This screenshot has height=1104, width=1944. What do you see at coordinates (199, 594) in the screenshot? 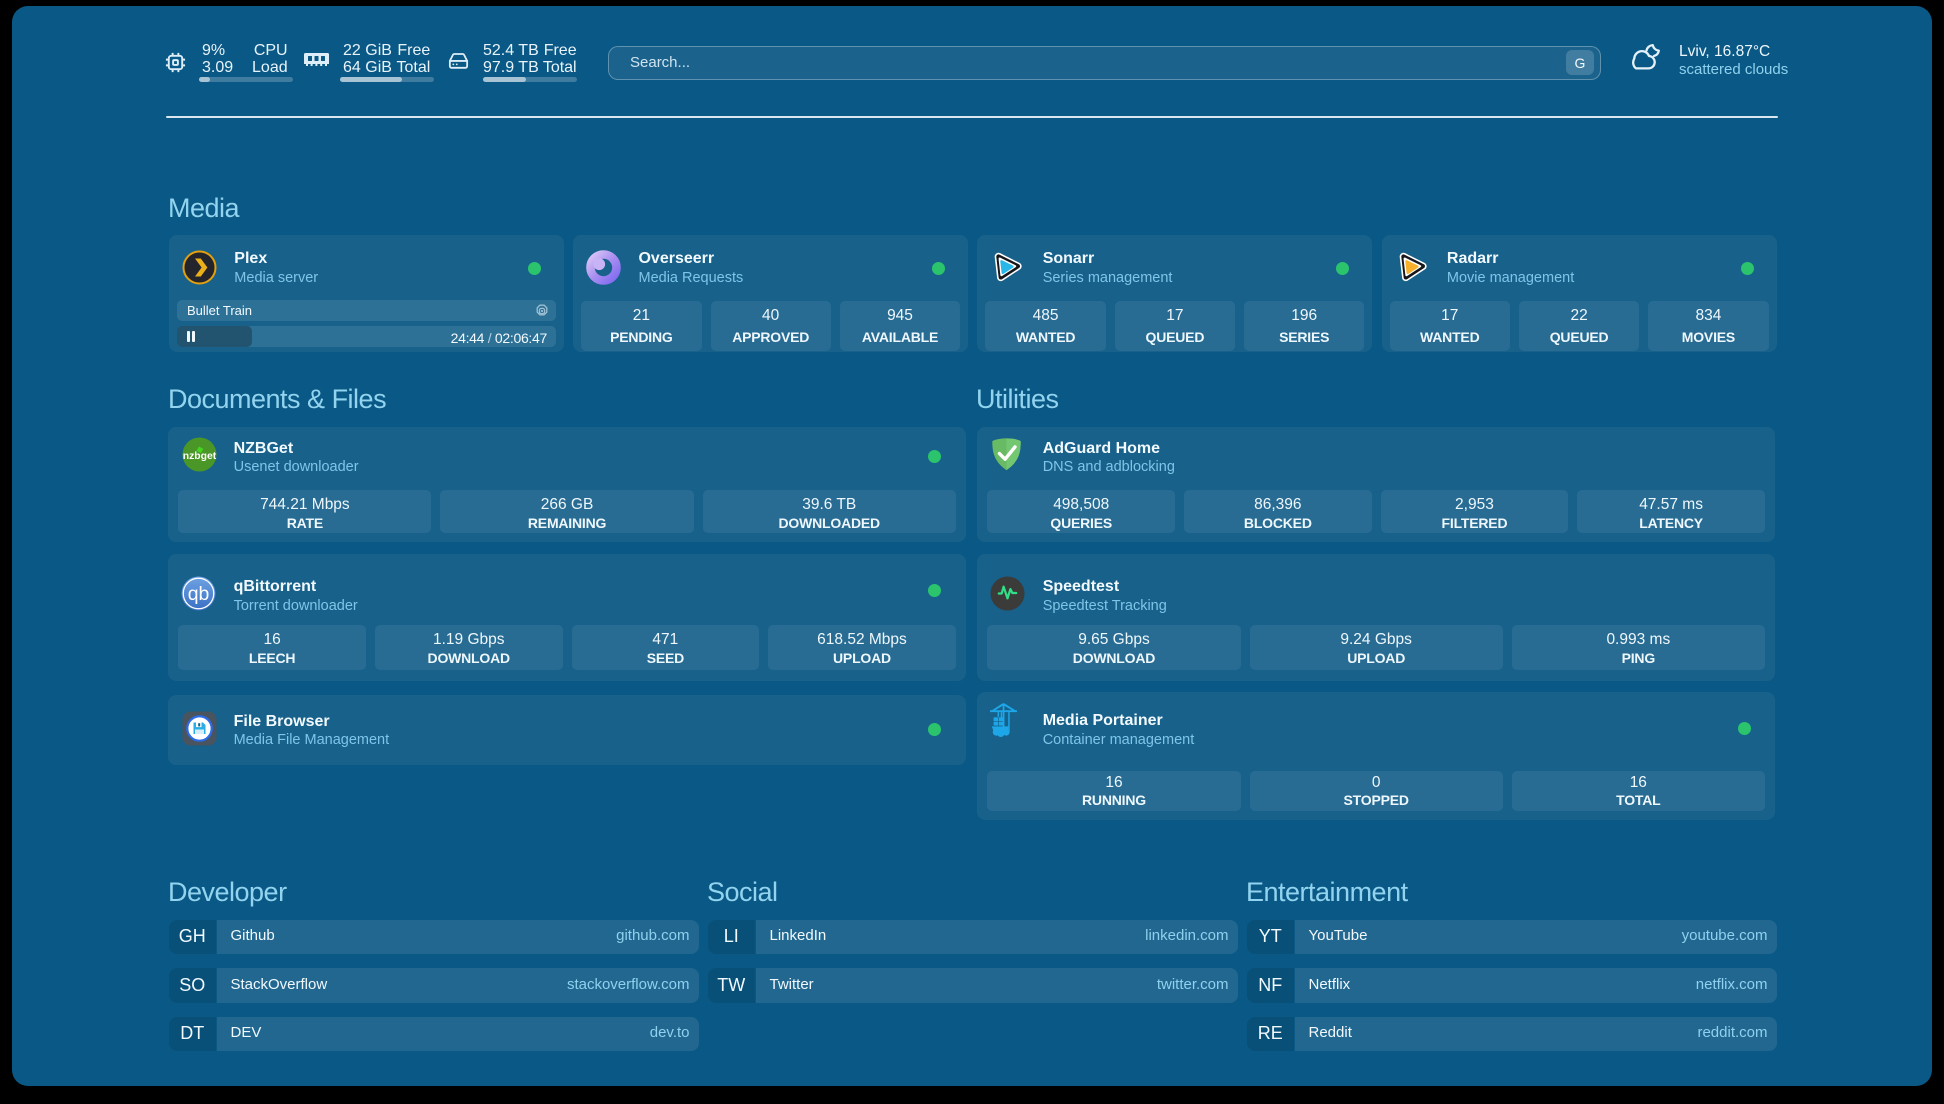
I see `svg-text: qb` at bounding box center [199, 594].